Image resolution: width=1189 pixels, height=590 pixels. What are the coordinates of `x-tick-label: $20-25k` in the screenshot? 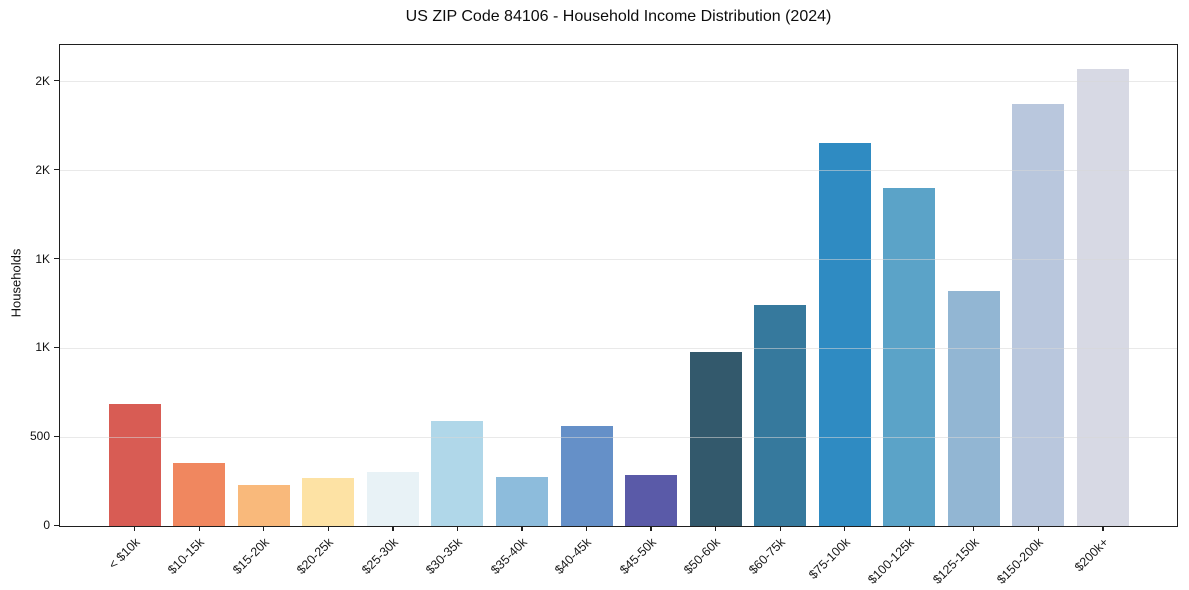 It's located at (315, 556).